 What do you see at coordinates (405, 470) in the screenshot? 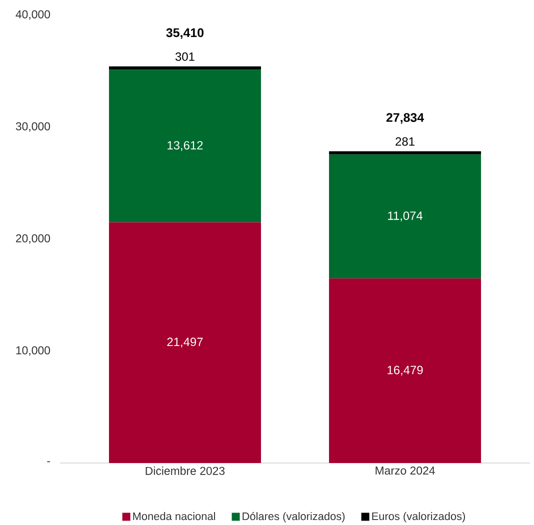
I see `x-tick-label: Marzo 2024` at bounding box center [405, 470].